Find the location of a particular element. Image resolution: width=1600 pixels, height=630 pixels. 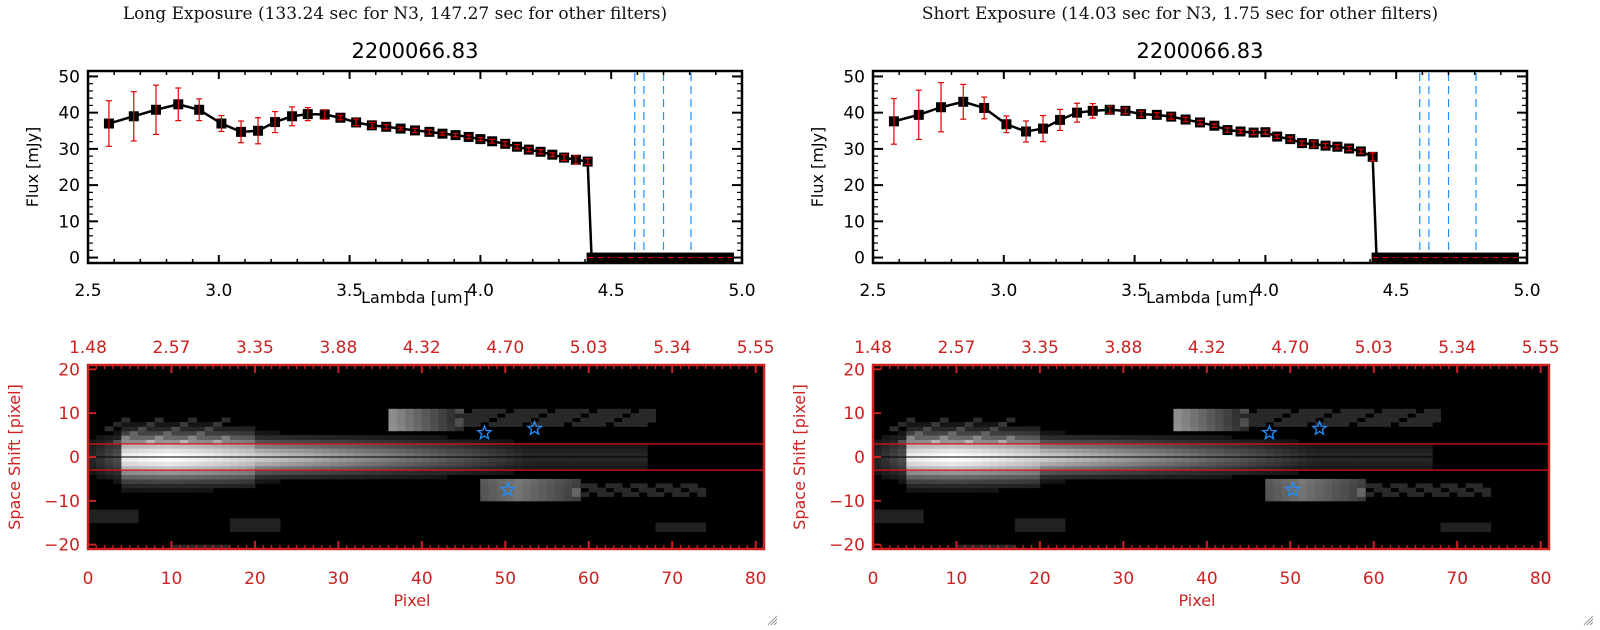

chart-title: 2200066.83 is located at coordinates (415, 51).